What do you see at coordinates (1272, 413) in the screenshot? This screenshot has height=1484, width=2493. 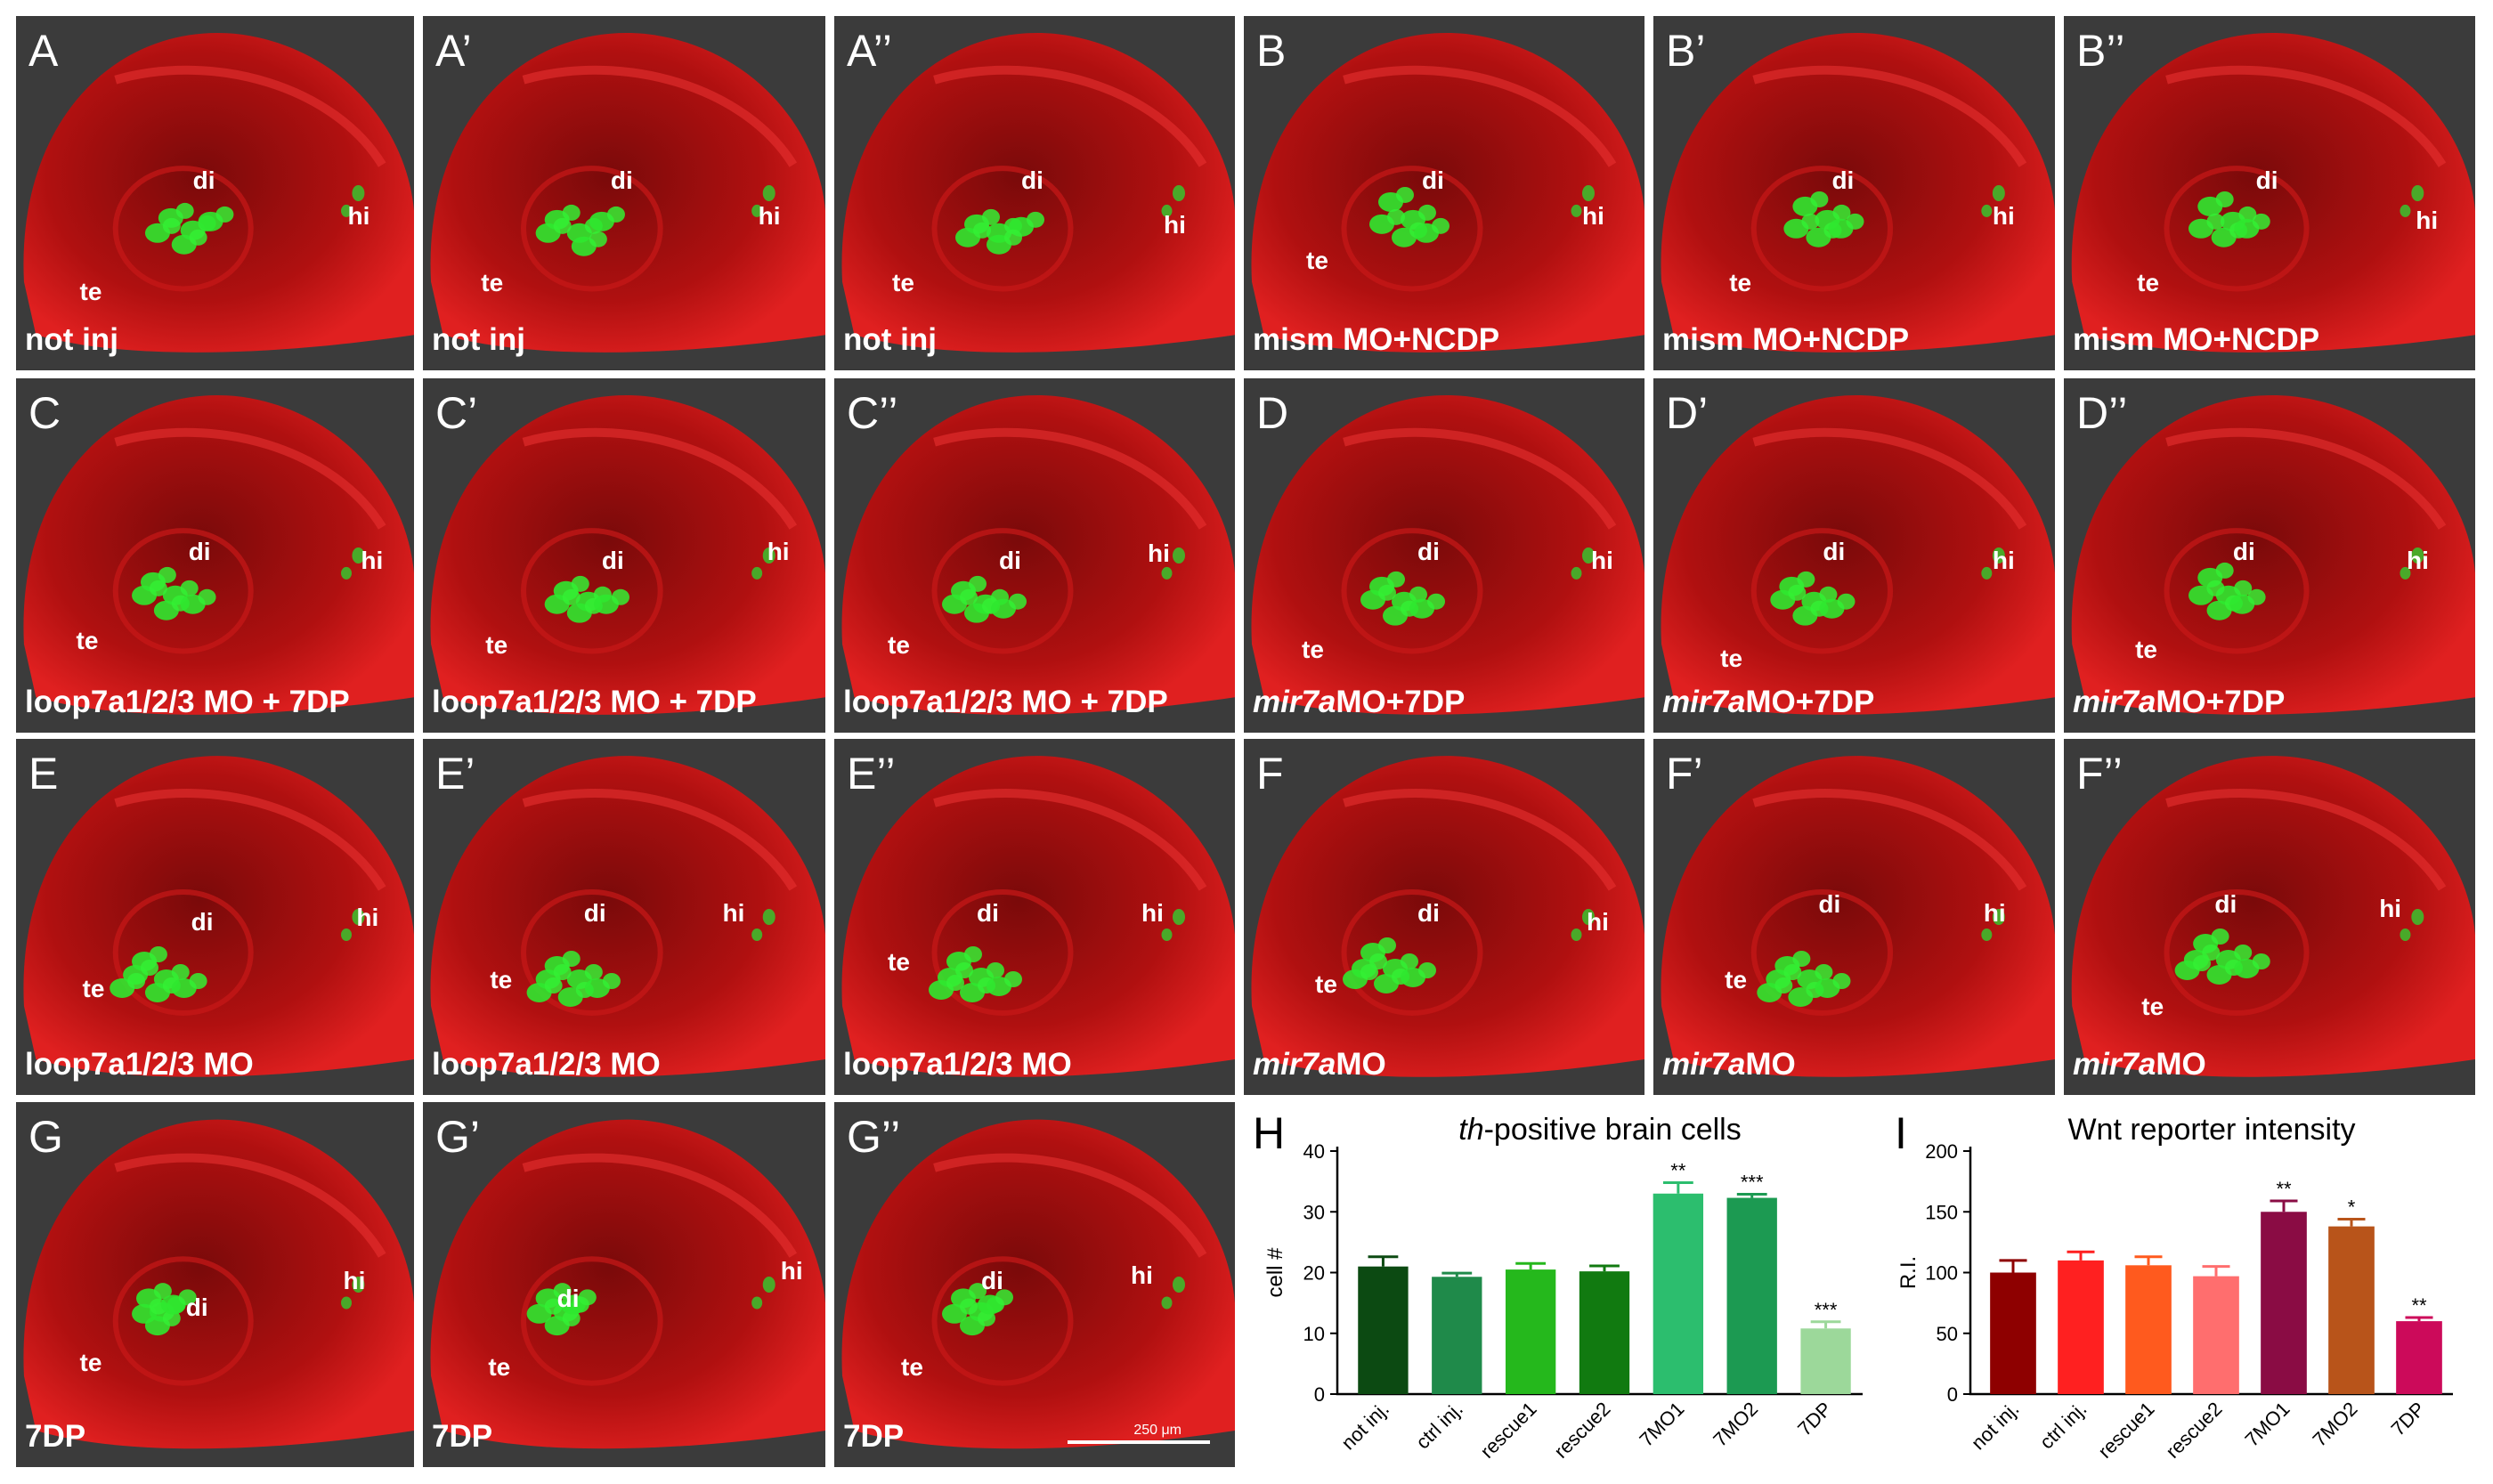 I see `panel-letter: D` at bounding box center [1272, 413].